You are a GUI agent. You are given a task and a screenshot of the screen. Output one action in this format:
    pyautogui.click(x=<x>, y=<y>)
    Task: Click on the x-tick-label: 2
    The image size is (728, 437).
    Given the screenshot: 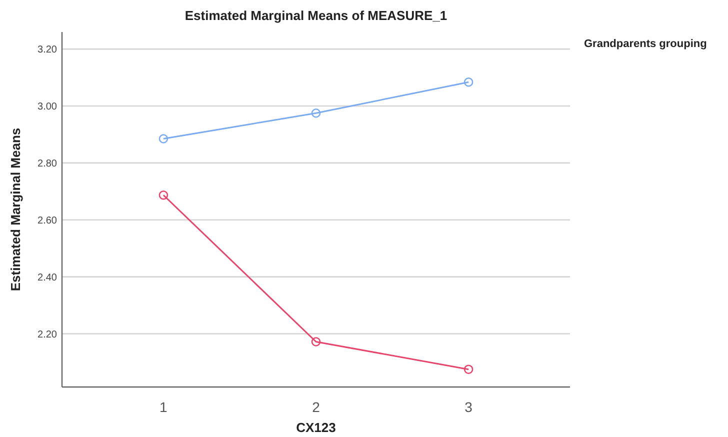 What is the action you would take?
    pyautogui.click(x=316, y=407)
    